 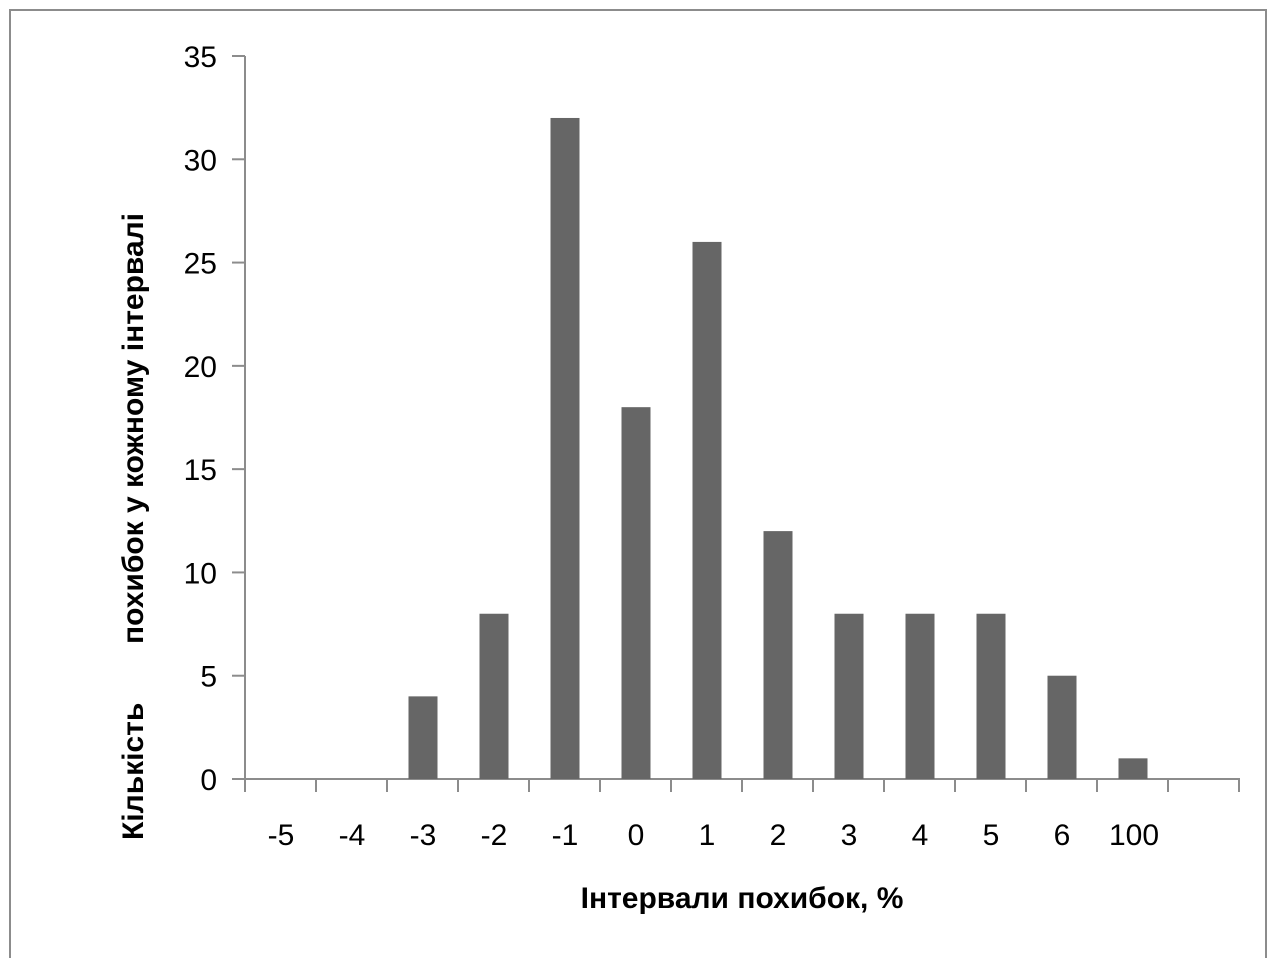 What do you see at coordinates (849, 835) in the screenshot?
I see `x-tick-label: 3` at bounding box center [849, 835].